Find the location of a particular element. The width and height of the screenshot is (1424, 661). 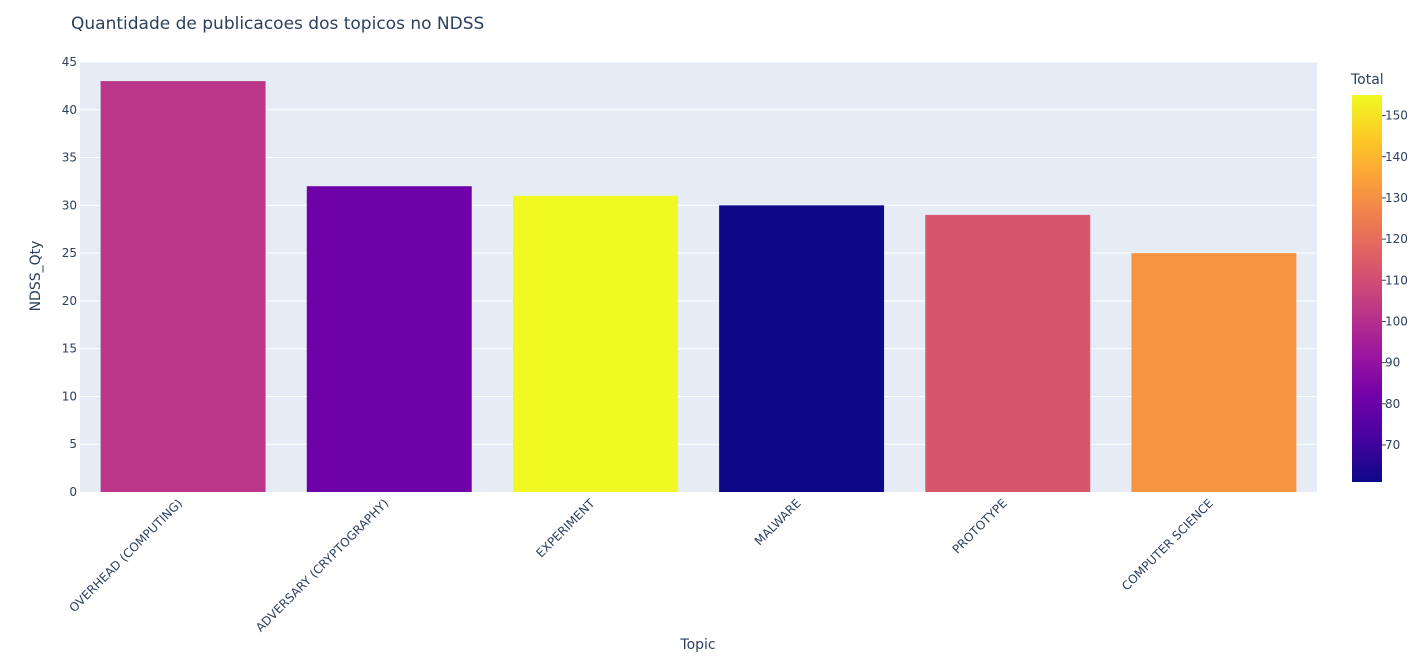

y-axis-ticks: 0 5 10 15 20 25 30 35 40 45 is located at coordinates (69, 277).